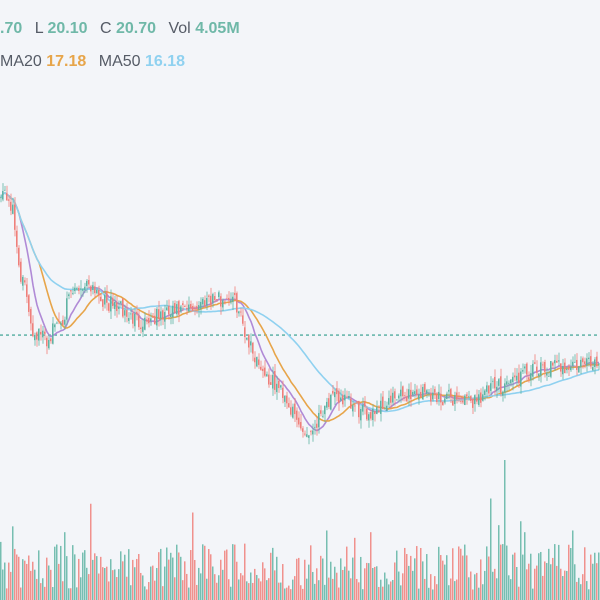 The width and height of the screenshot is (600, 600). I want to click on ma20-value: 17.18, so click(66, 61).